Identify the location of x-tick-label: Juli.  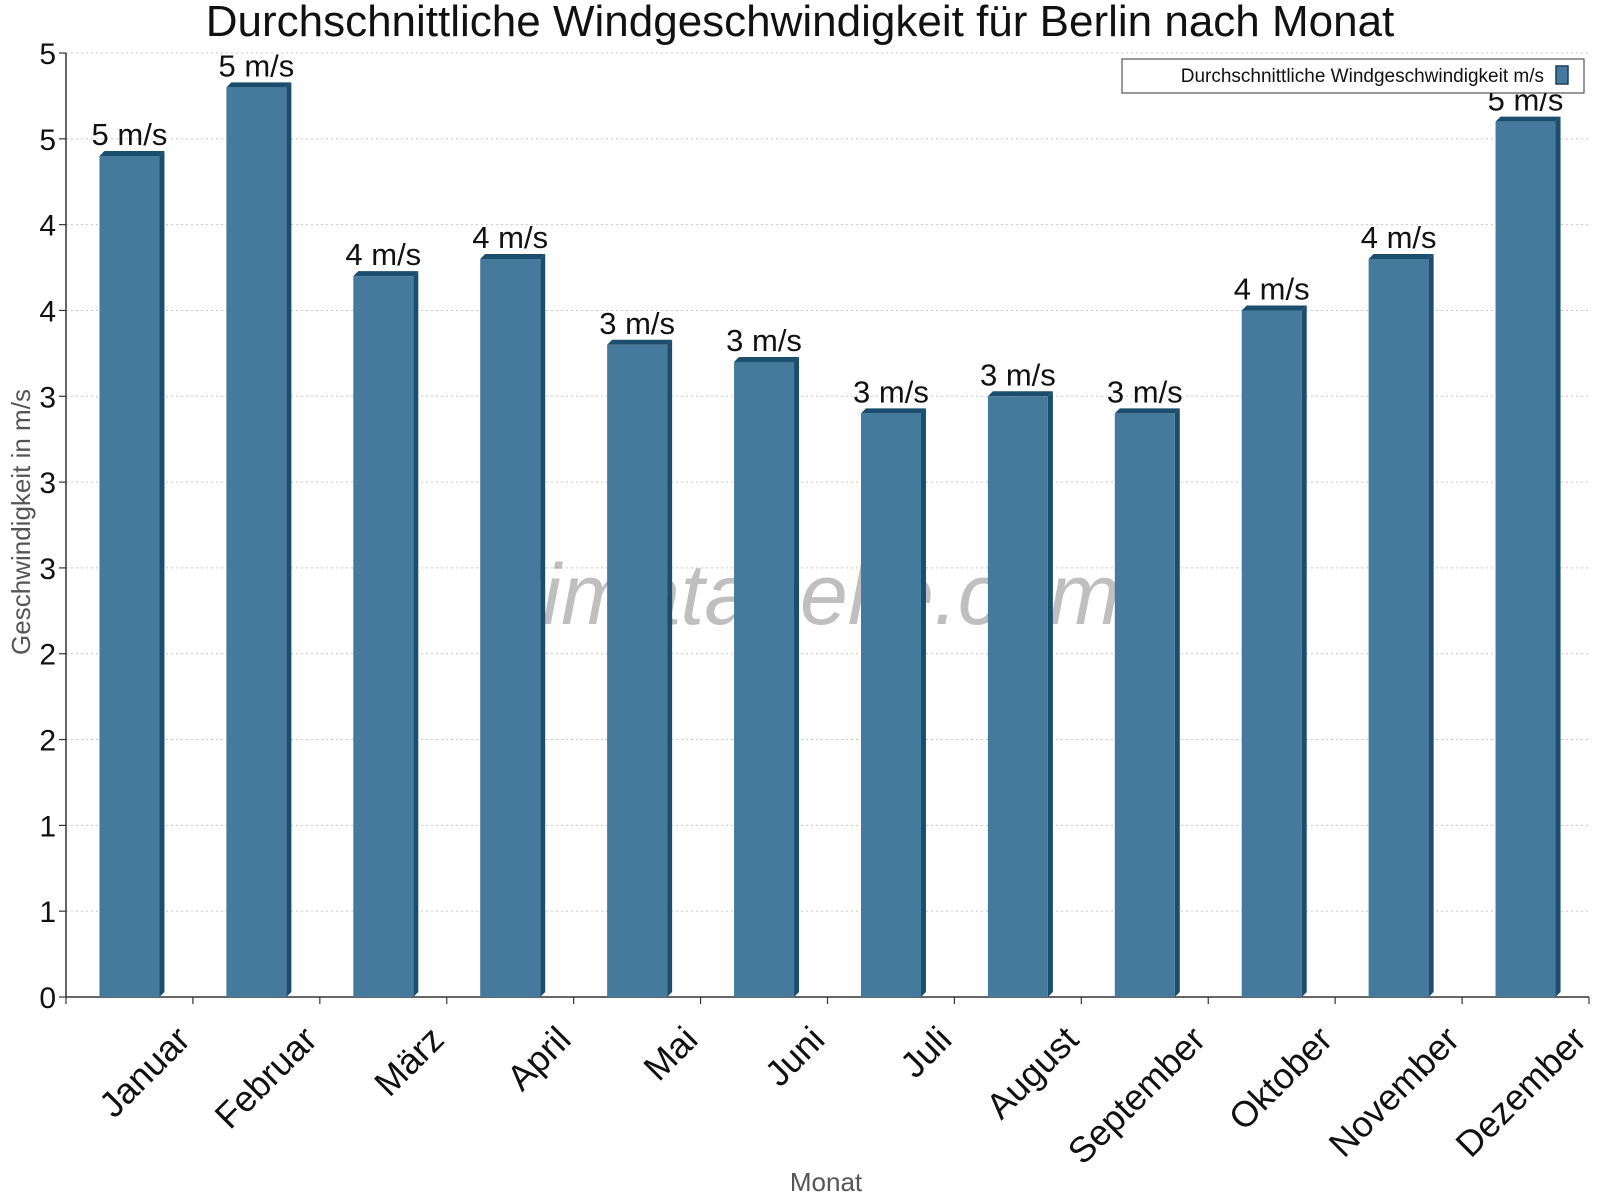
(925, 1051).